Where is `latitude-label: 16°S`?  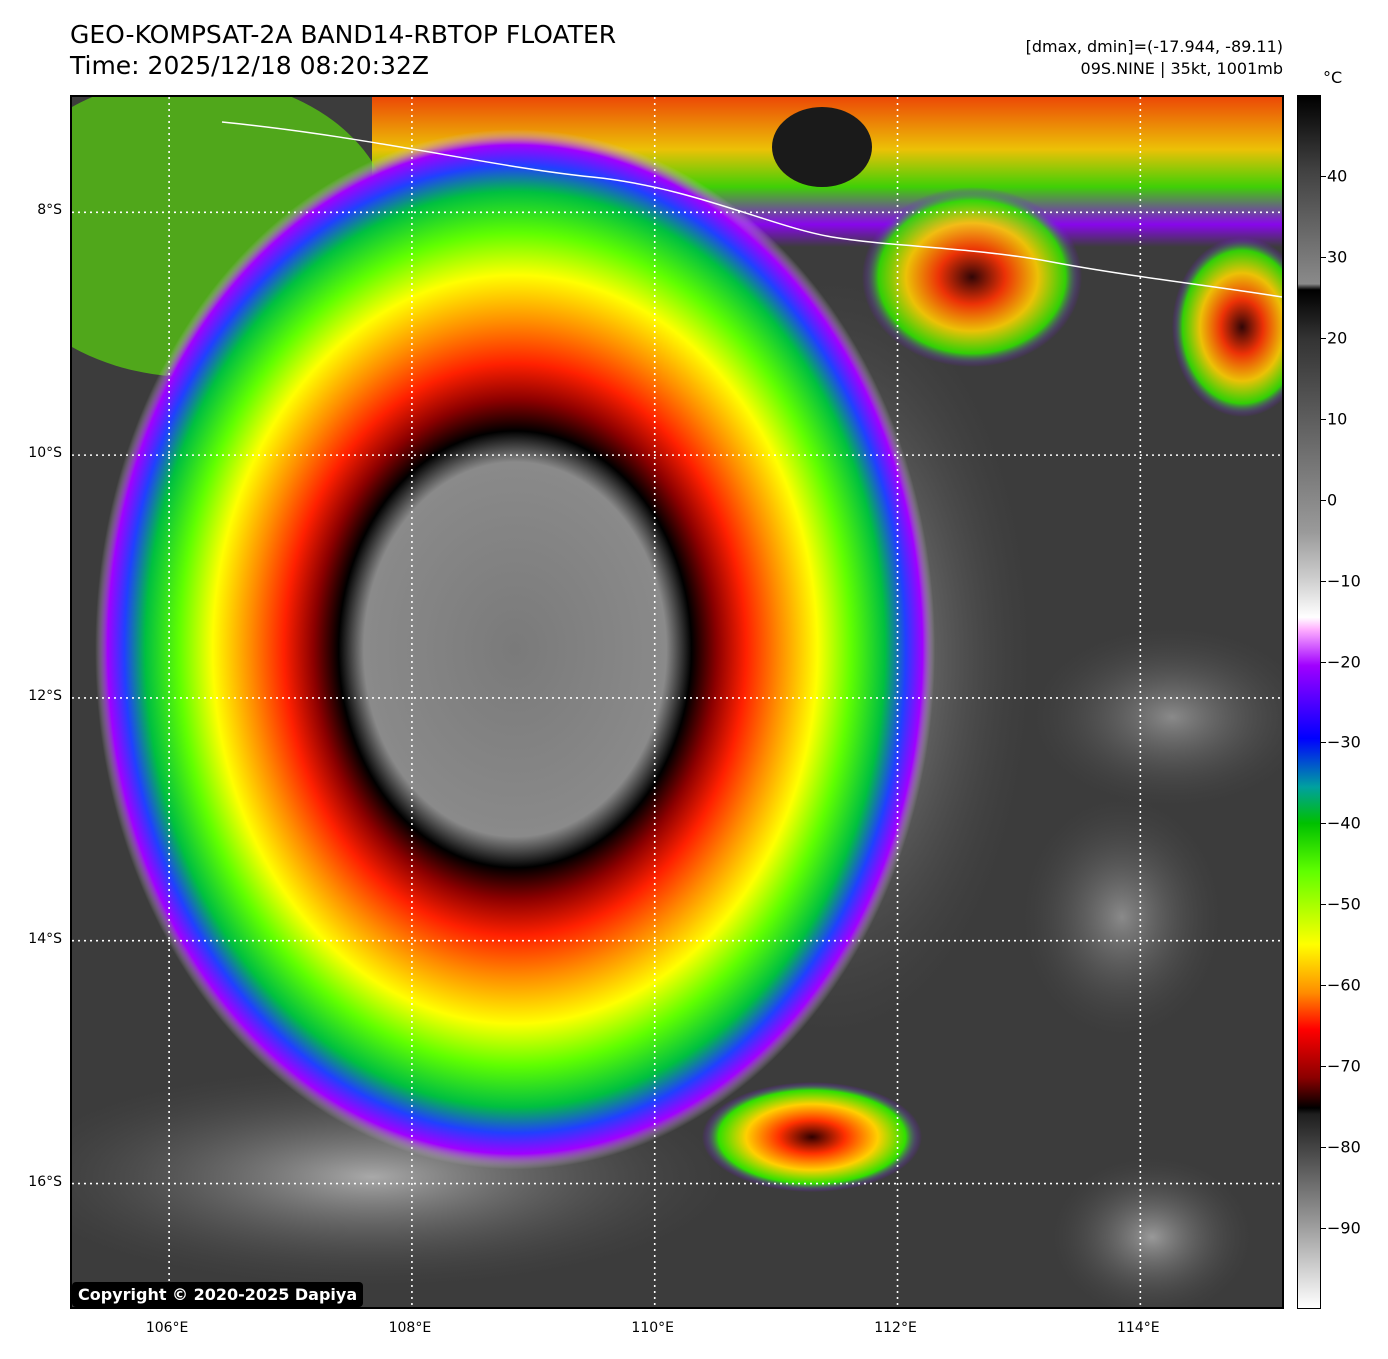
latitude-label: 16°S is located at coordinates (45, 1181).